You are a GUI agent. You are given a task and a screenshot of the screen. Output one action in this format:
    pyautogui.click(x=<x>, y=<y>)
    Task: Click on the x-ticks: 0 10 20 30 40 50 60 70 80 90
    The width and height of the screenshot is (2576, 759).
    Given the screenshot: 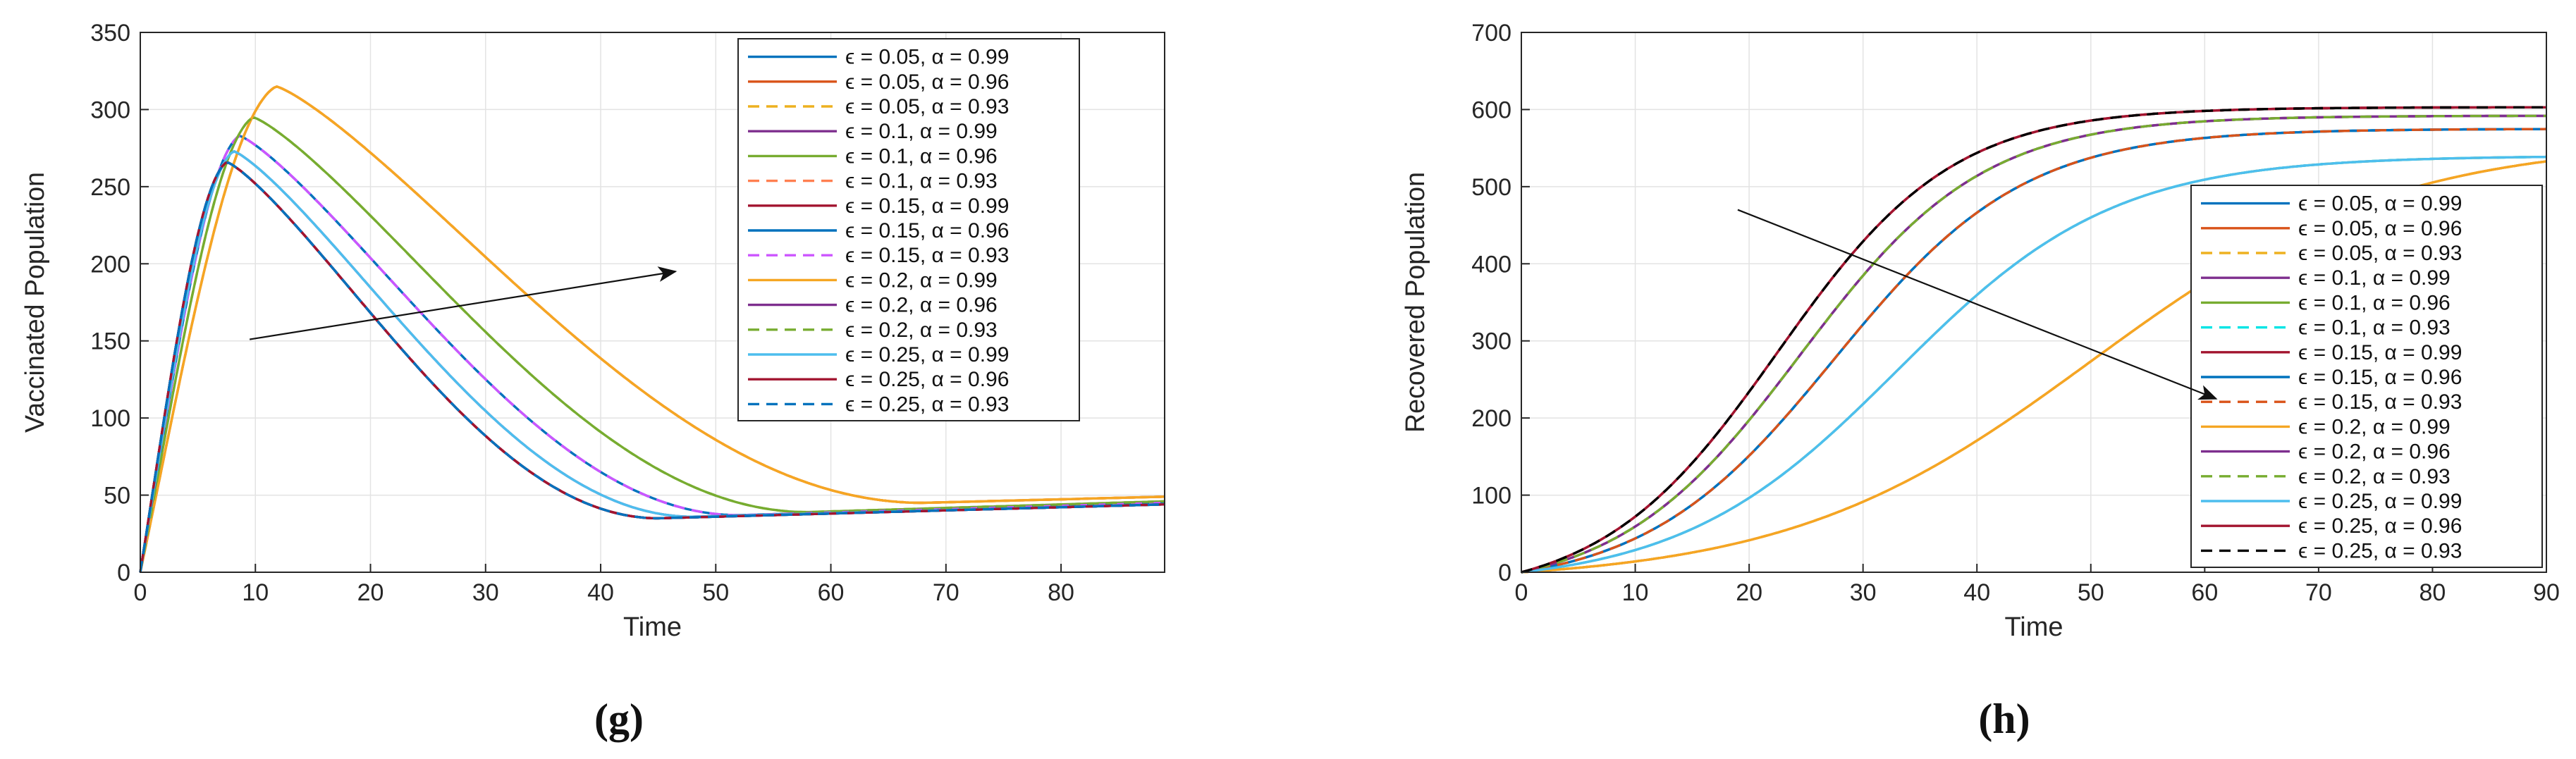 What is the action you would take?
    pyautogui.click(x=2037, y=585)
    